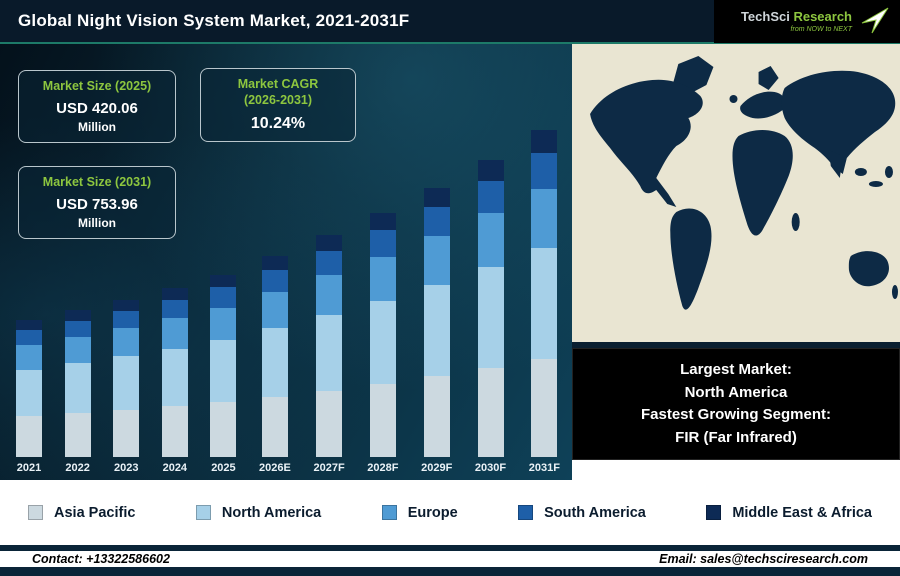 The image size is (900, 576). What do you see at coordinates (223, 468) in the screenshot?
I see `year-label: 2025` at bounding box center [223, 468].